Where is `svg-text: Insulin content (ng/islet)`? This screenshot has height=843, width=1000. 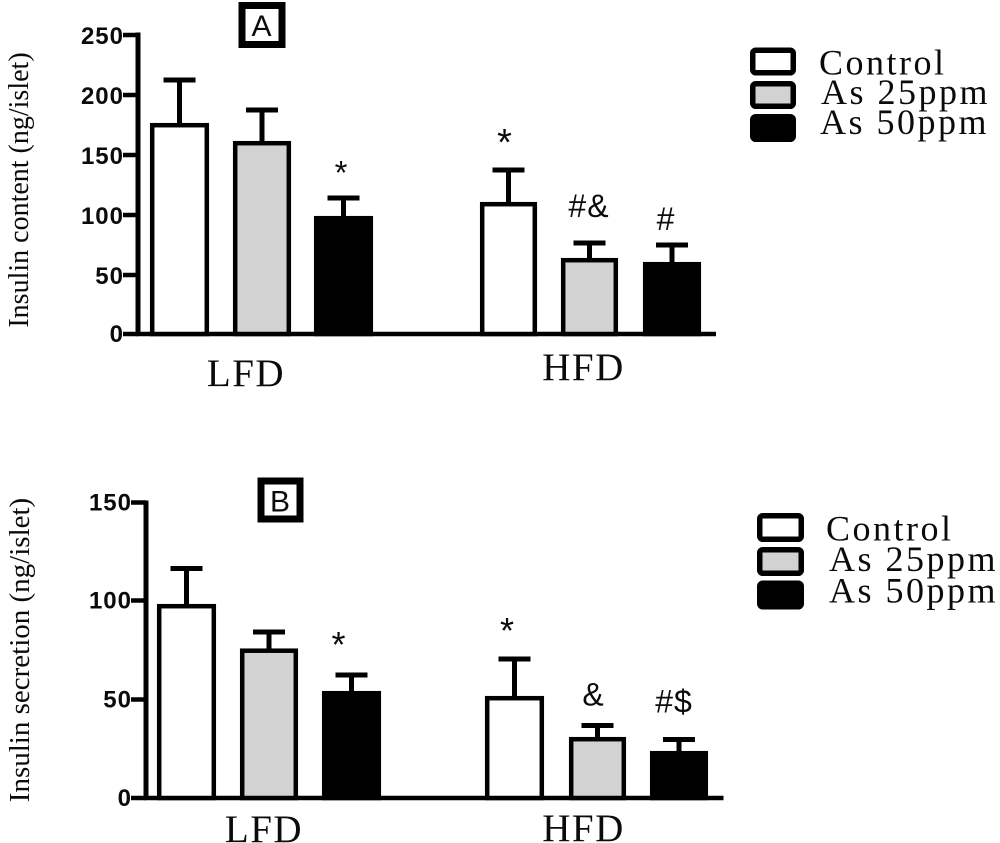
svg-text: Insulin content (ng/islet) is located at coordinates (19, 189).